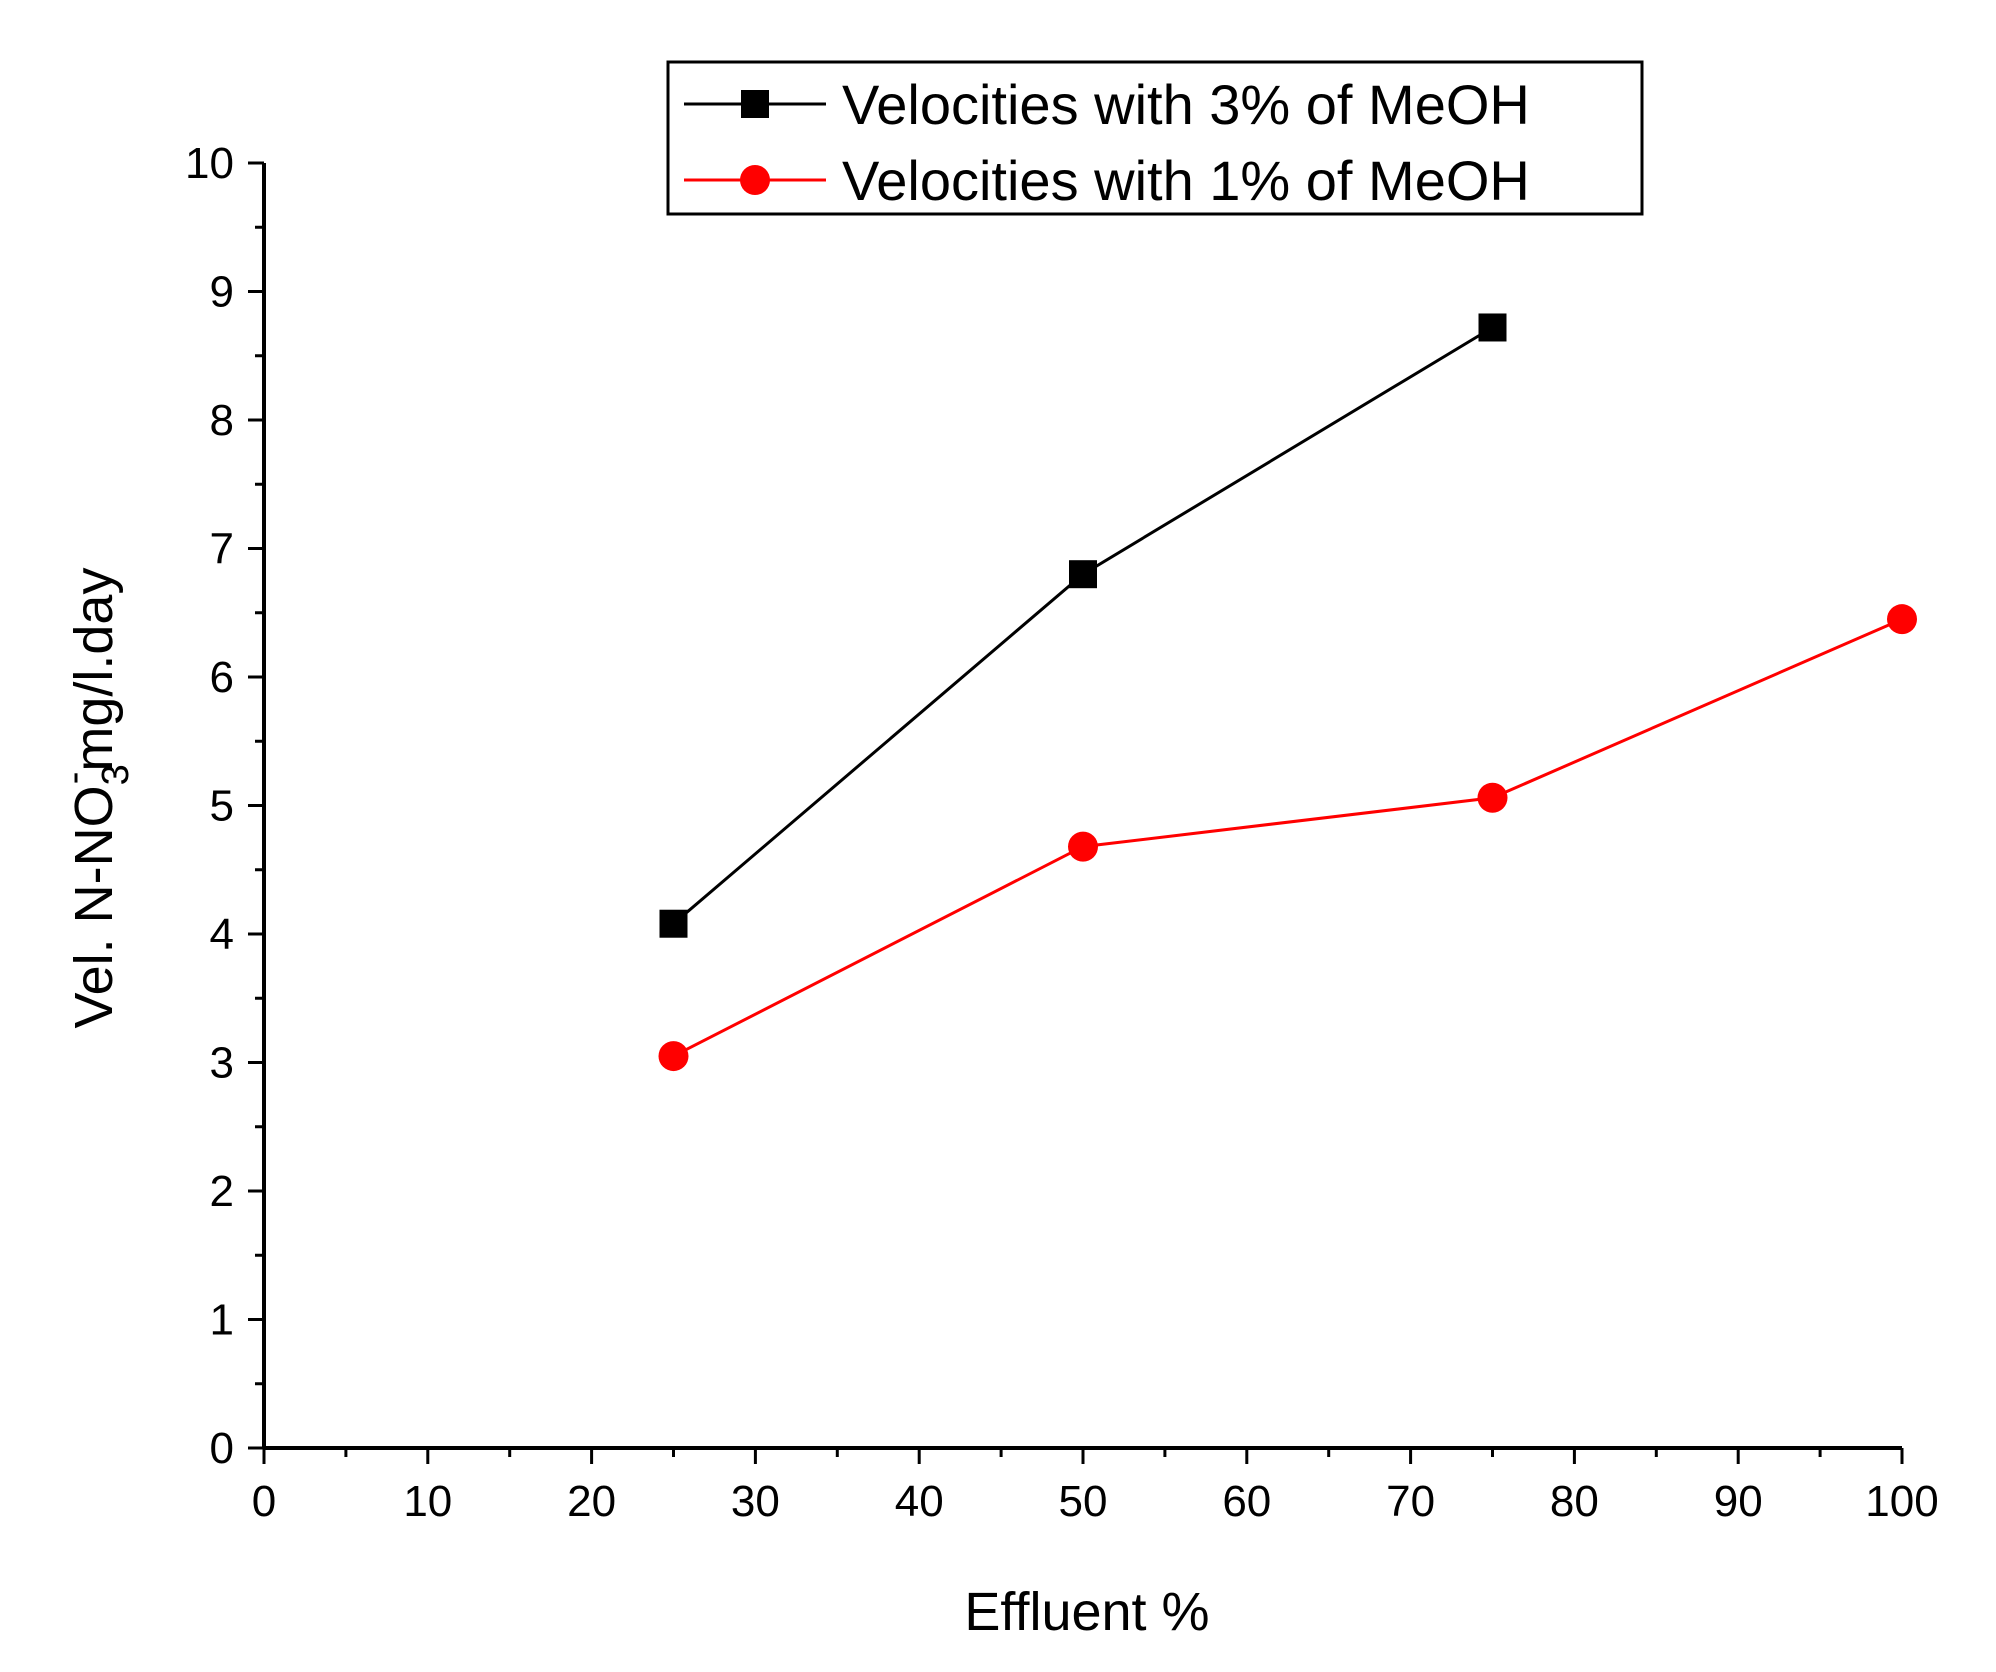 Image resolution: width=1996 pixels, height=1672 pixels. I want to click on y-tick-label: 2, so click(222, 1191).